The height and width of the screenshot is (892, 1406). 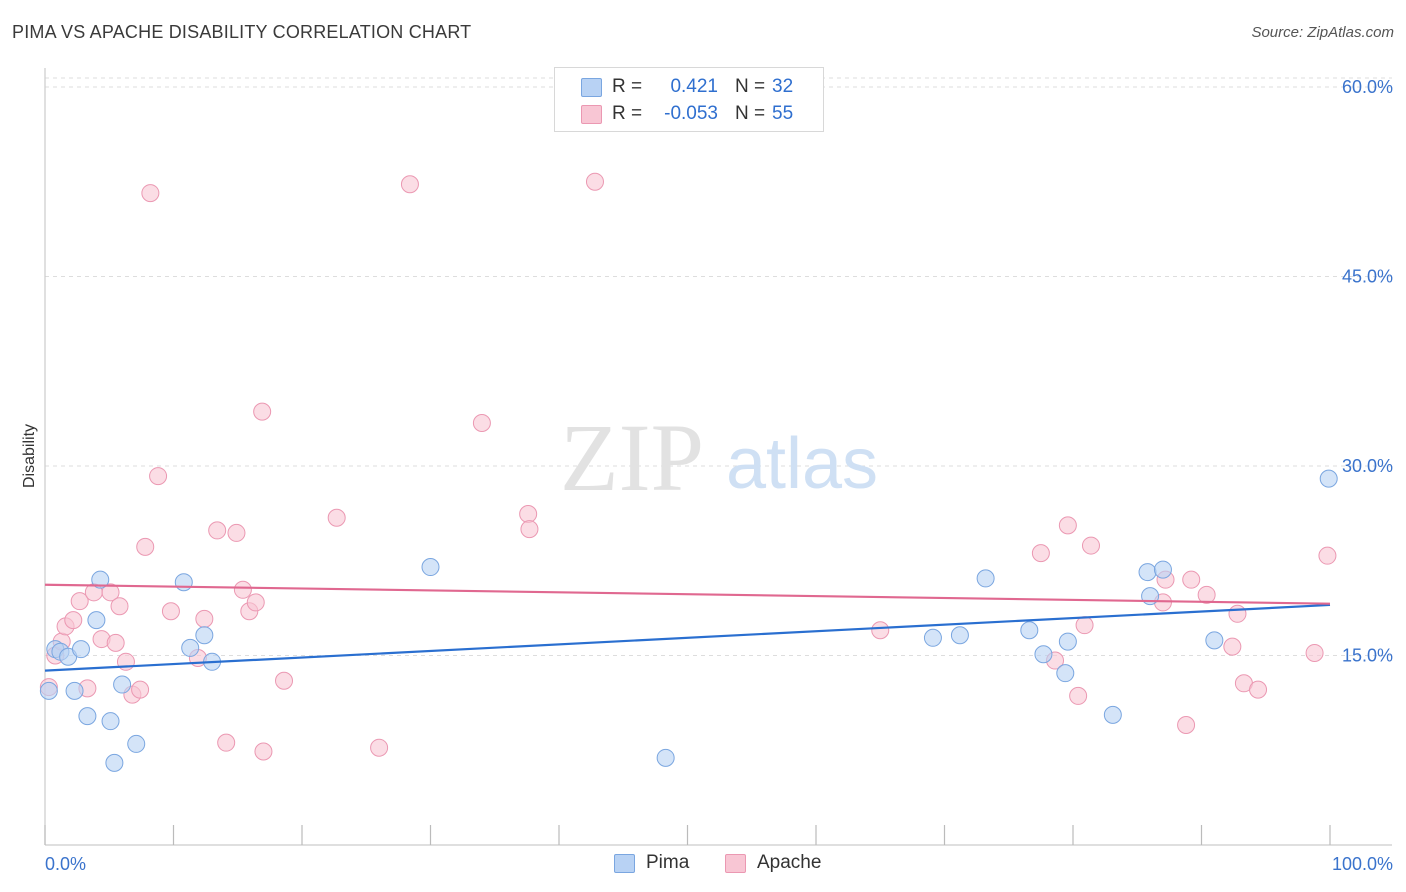 I want to click on pima-r-label: R =, so click(x=627, y=86).